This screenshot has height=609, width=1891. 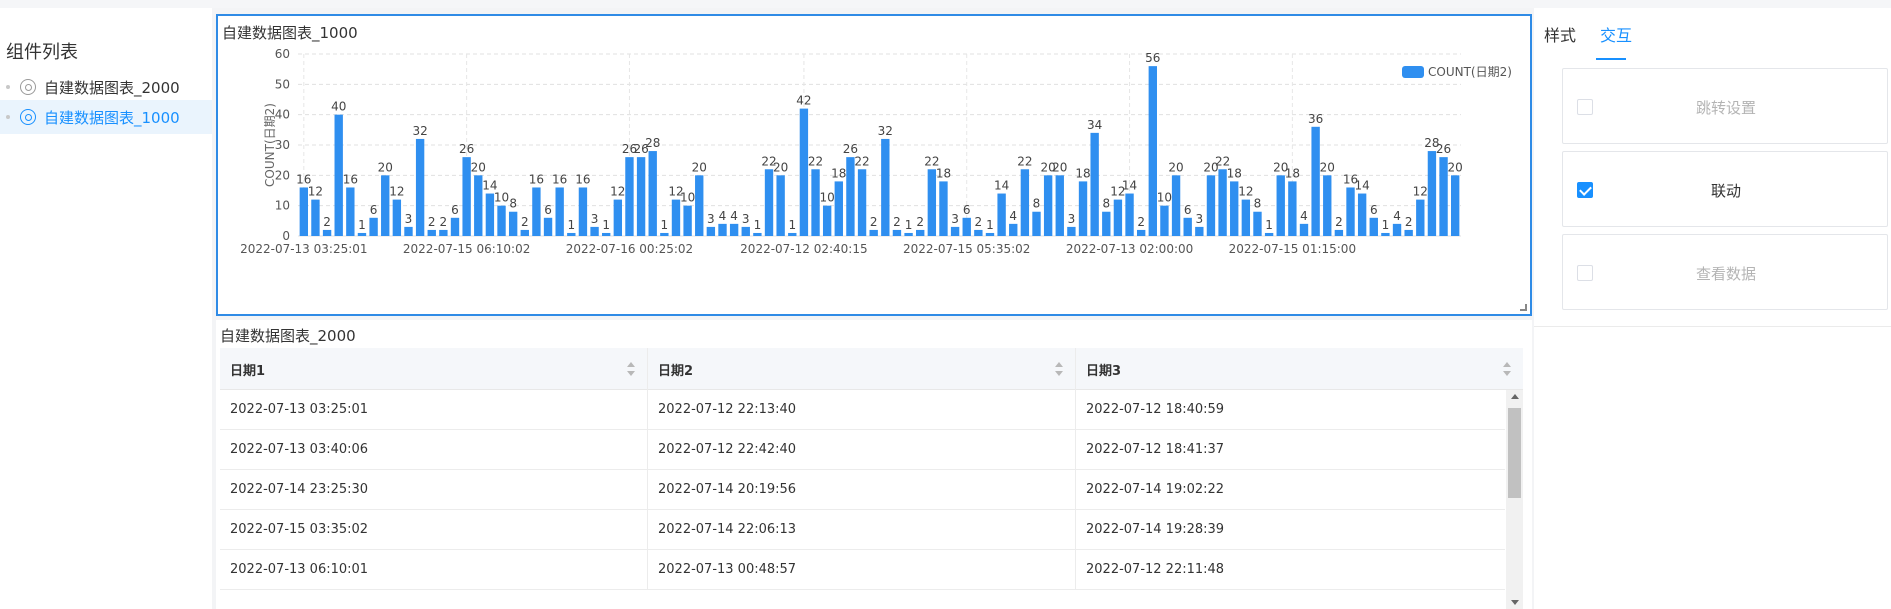 What do you see at coordinates (338, 107) in the screenshot?
I see `data-label: 40` at bounding box center [338, 107].